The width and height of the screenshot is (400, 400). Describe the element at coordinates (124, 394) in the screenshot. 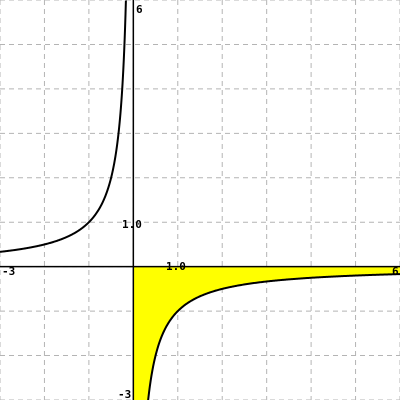

I see `tick-label-y-min: -3` at that location.